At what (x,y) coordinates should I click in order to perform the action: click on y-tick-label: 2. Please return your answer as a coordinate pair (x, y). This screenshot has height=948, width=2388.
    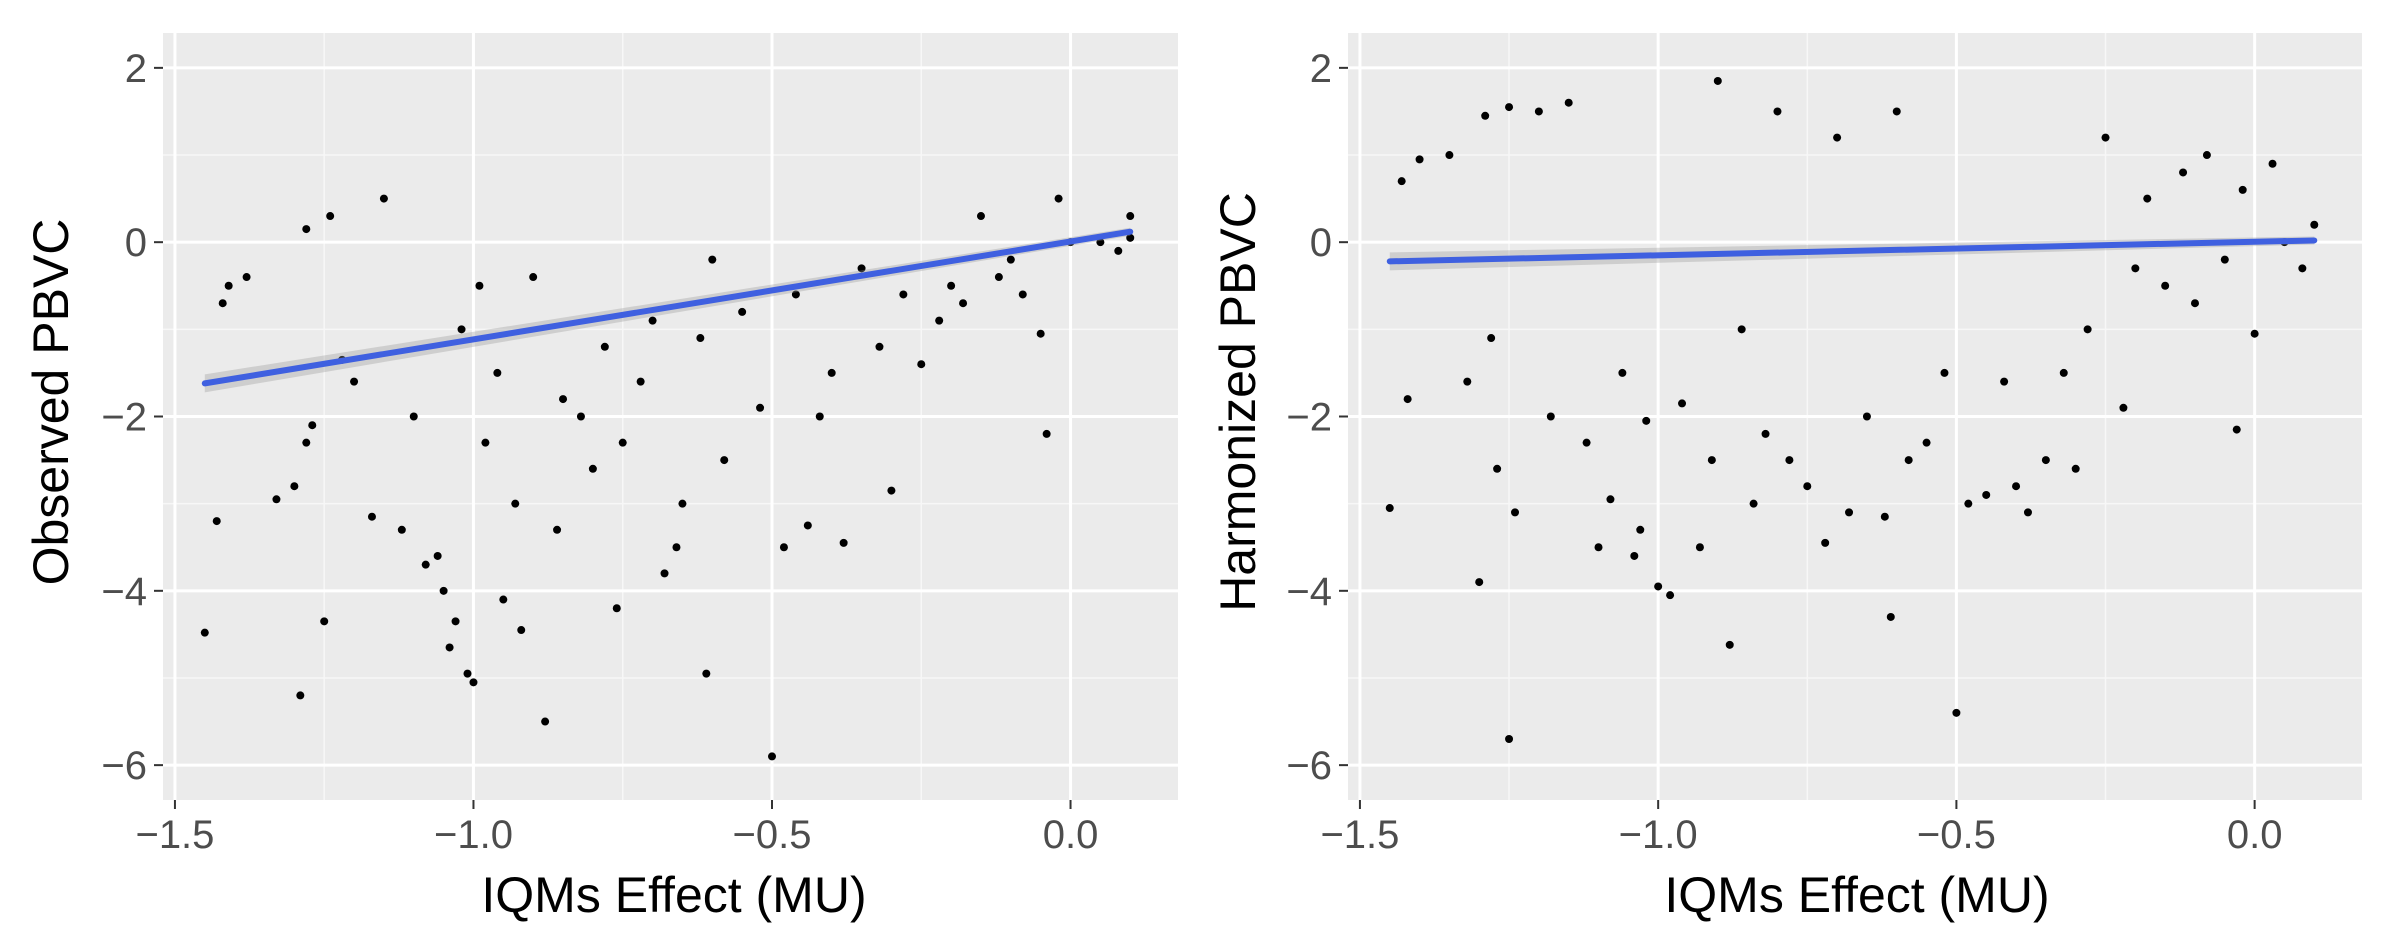
    Looking at the image, I should click on (1321, 69).